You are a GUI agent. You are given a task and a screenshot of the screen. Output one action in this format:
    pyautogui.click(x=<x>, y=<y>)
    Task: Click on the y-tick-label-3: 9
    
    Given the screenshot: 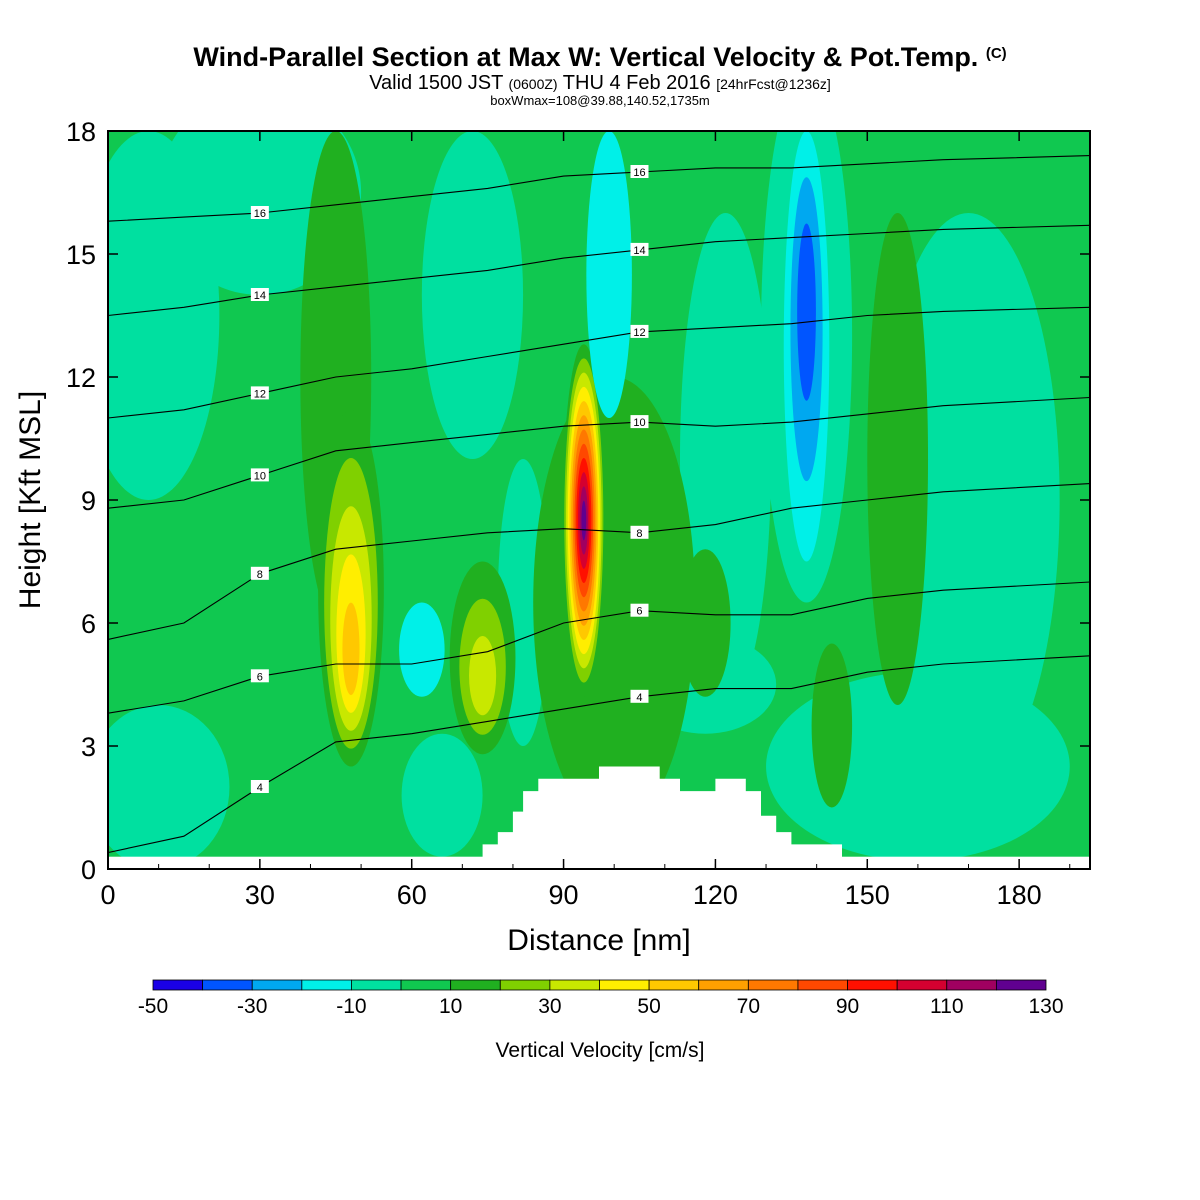 What is the action you would take?
    pyautogui.click(x=88, y=501)
    